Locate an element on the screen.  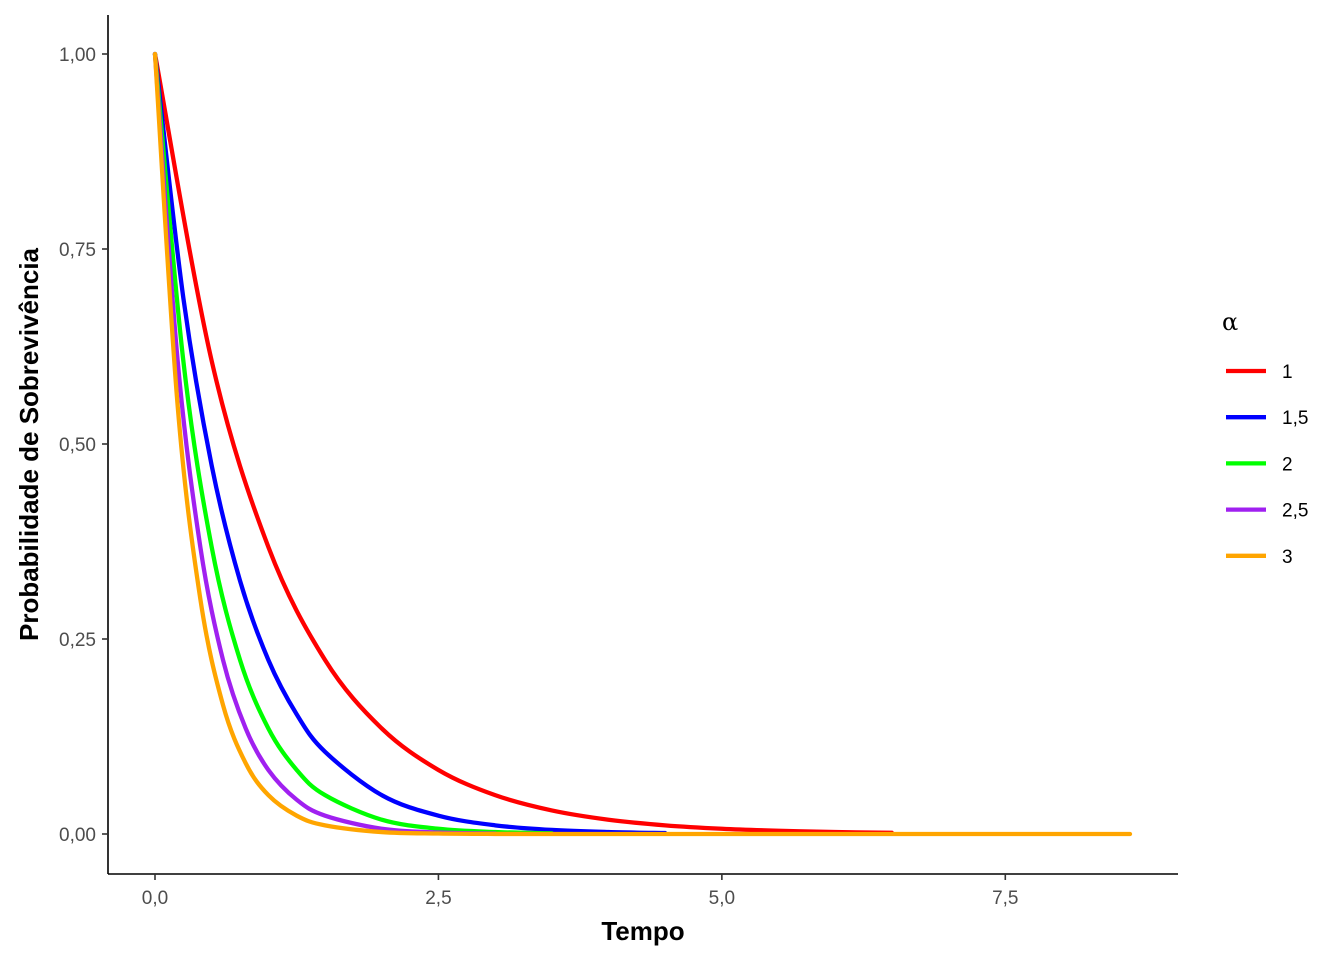
legend: α 1 1,5 2 2,5 3 is located at coordinates (1265, 438).